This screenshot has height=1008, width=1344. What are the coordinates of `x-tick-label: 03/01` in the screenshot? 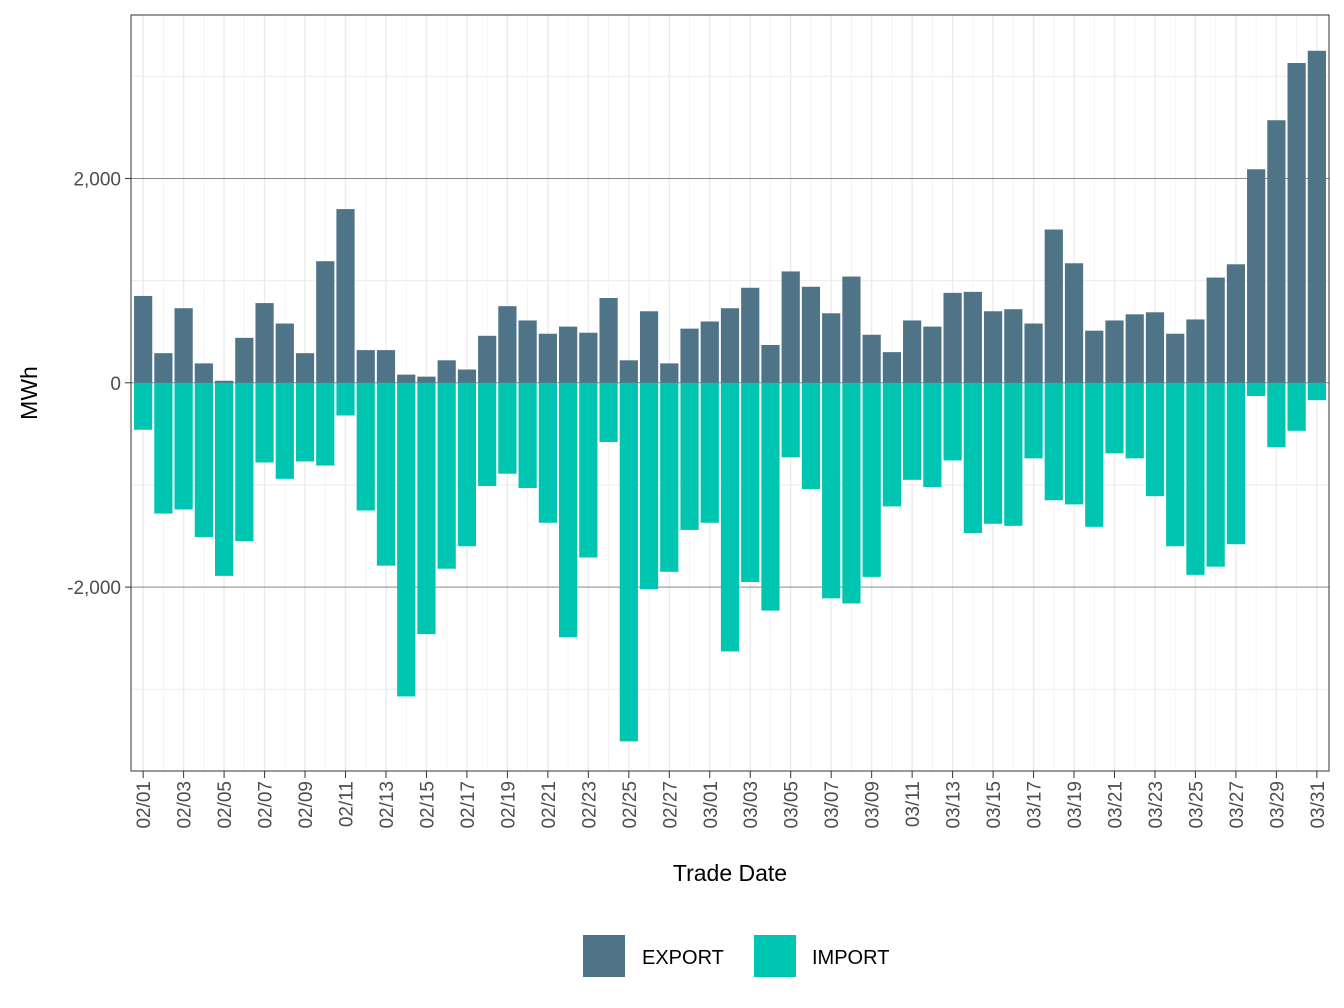 It's located at (711, 805).